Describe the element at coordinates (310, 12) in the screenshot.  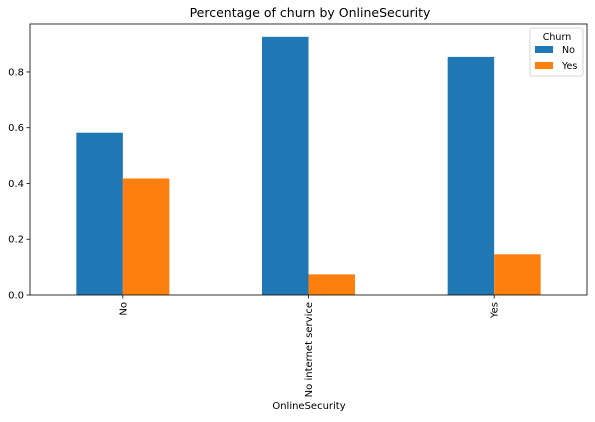
I see `chart-title: Percentage of churn by OnlineSecurity` at that location.